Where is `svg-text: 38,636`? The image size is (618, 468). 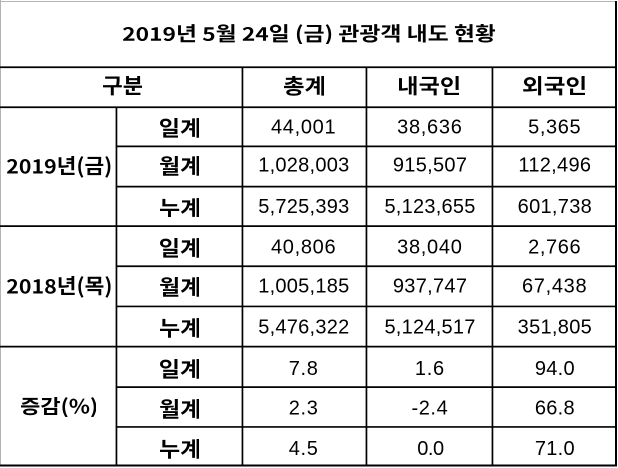
svg-text: 38,636 is located at coordinates (429, 127).